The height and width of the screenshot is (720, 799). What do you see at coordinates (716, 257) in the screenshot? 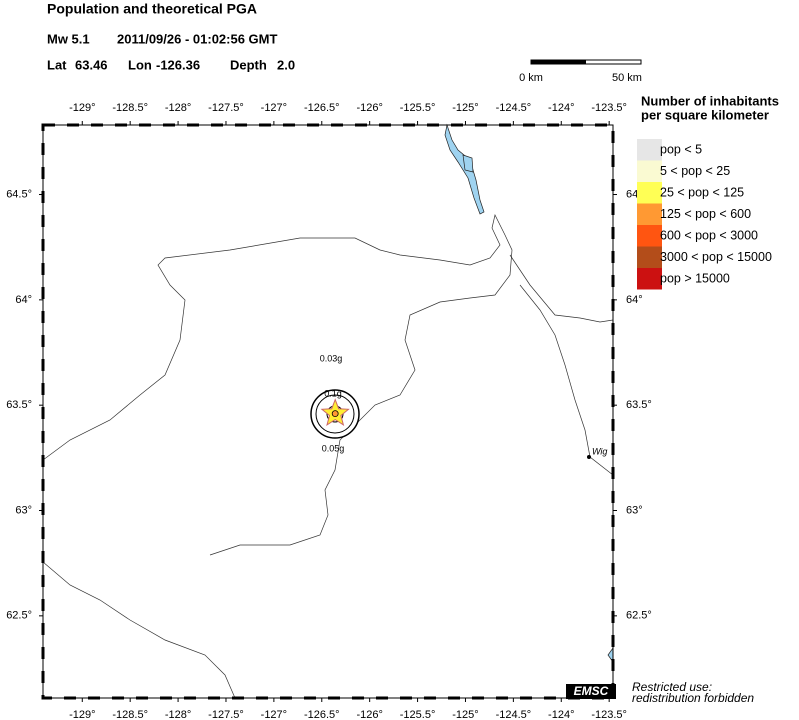
I see `legend-label: 3000 < pop < 15000` at bounding box center [716, 257].